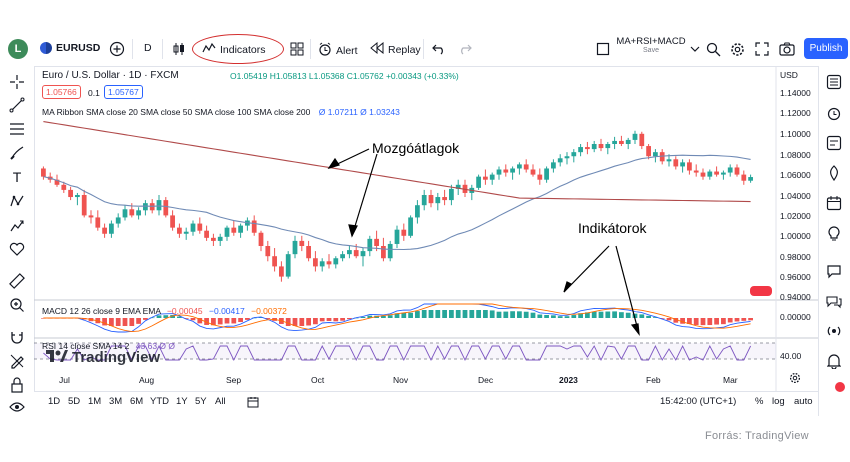 The width and height of the screenshot is (850, 462). What do you see at coordinates (95, 401) in the screenshot?
I see `range-1m: 1M` at bounding box center [95, 401].